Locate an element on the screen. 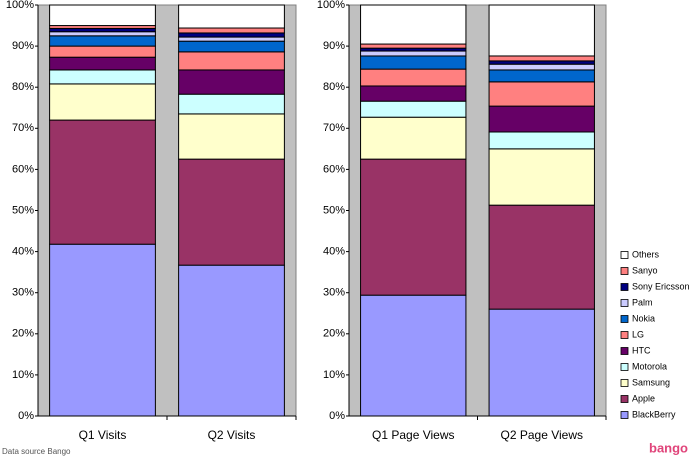 The image size is (691, 458). legend-label: Sanyo is located at coordinates (645, 270).